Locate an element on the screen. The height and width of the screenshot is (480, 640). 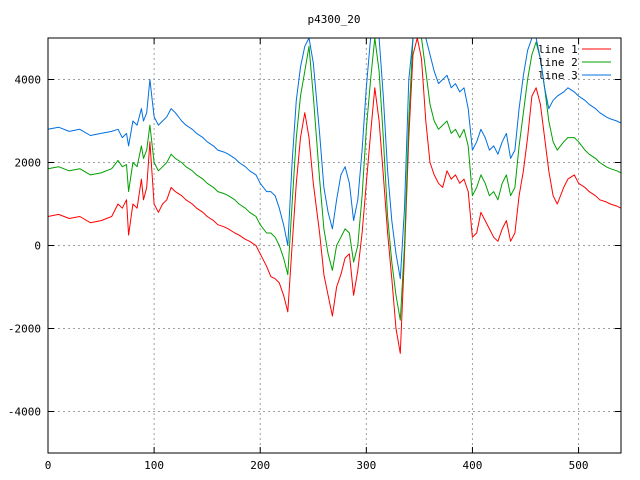
x-tick-label: 300 is located at coordinates (366, 465).